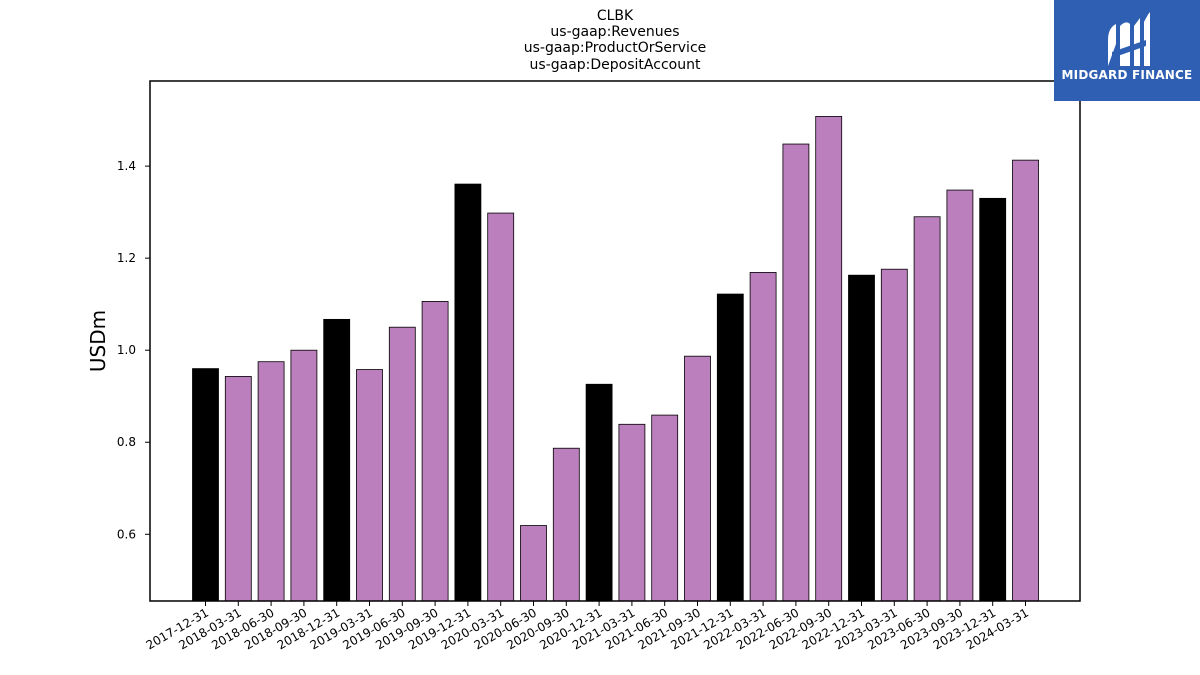 This screenshot has width=1200, height=675. I want to click on y-tick-label: 1.2, so click(126, 258).